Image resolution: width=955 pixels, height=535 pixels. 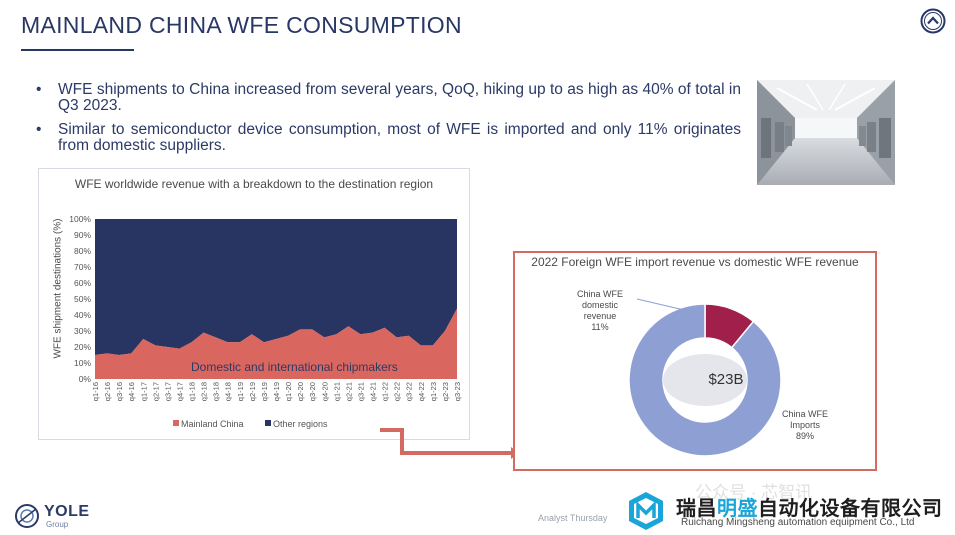 I want to click on yole-logo-icon, so click(x=27, y=516).